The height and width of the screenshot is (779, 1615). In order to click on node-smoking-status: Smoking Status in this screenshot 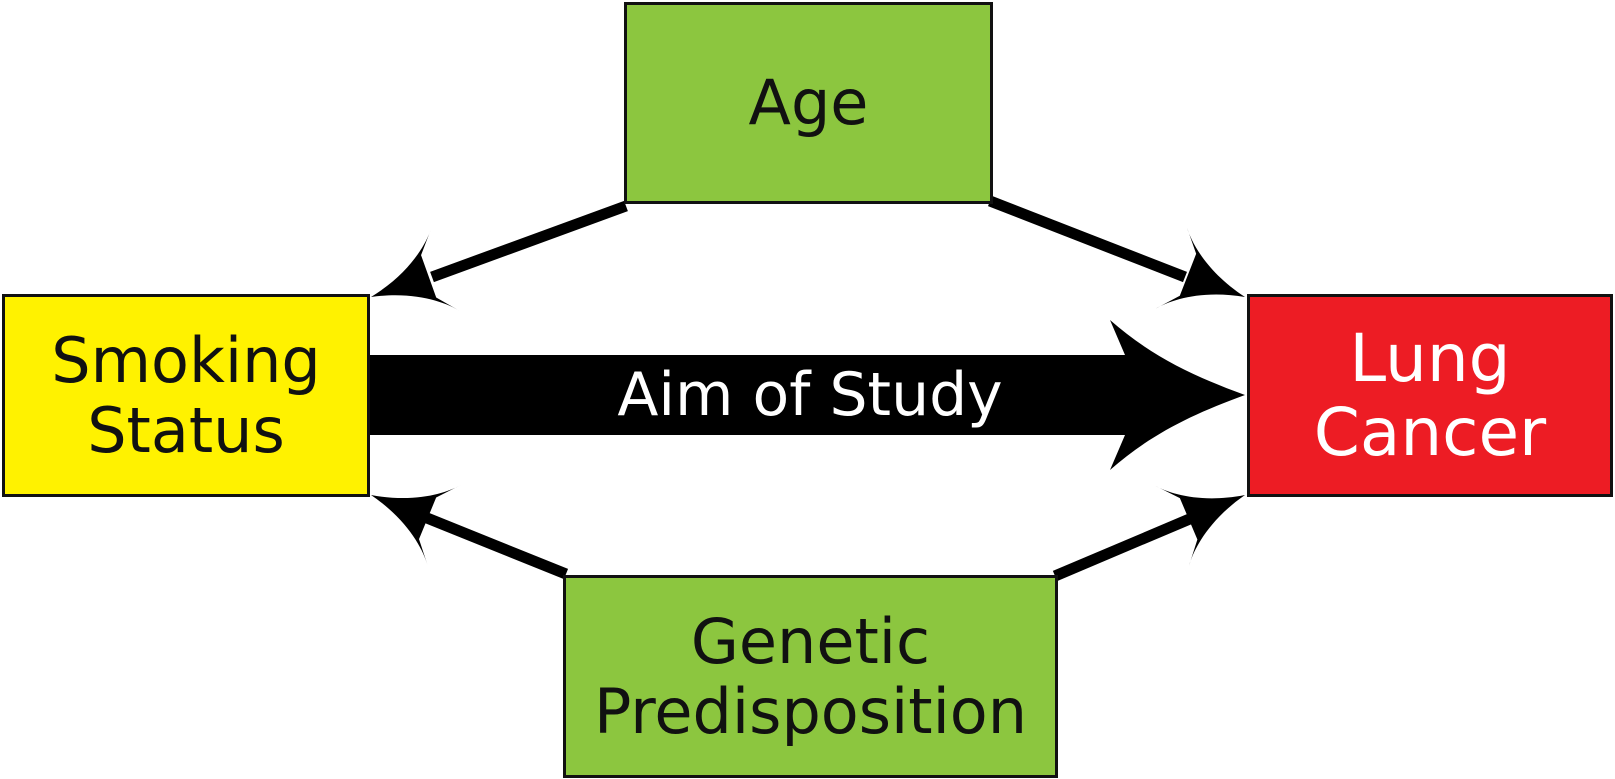, I will do `click(186, 395)`.